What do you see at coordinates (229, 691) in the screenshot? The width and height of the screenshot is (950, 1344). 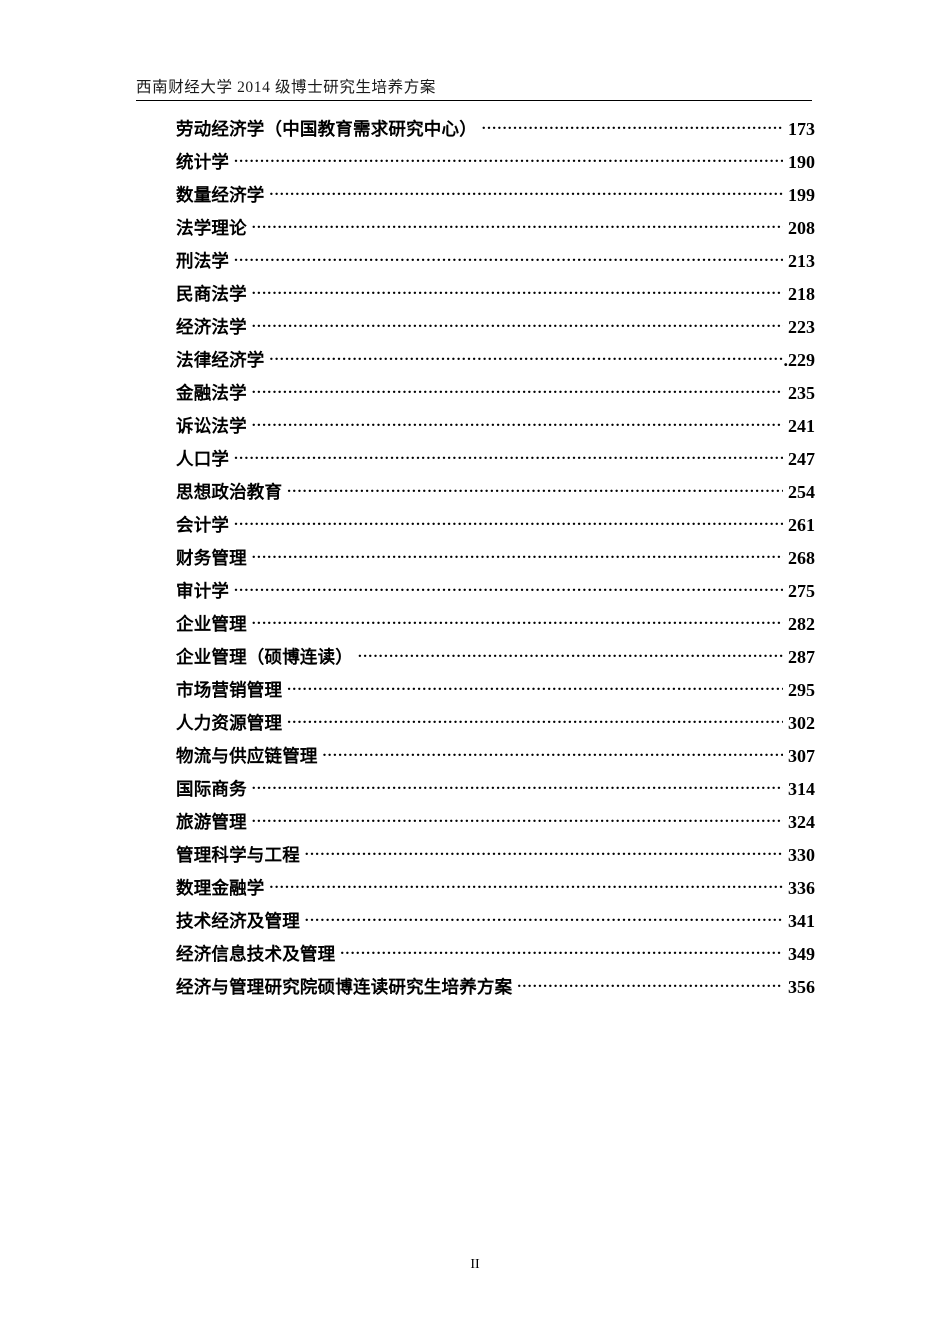 I see `toc-entry-title: 市场营销管理` at bounding box center [229, 691].